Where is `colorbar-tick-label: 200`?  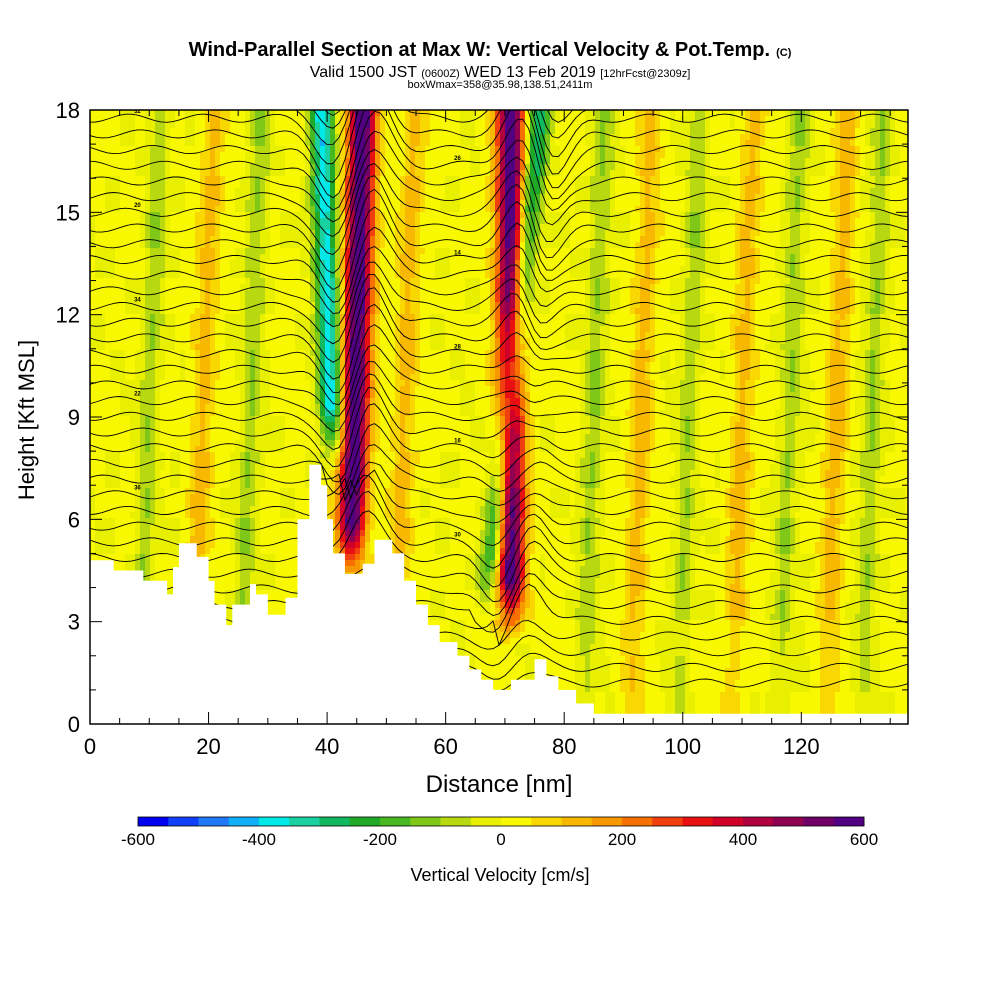
colorbar-tick-label: 200 is located at coordinates (622, 839).